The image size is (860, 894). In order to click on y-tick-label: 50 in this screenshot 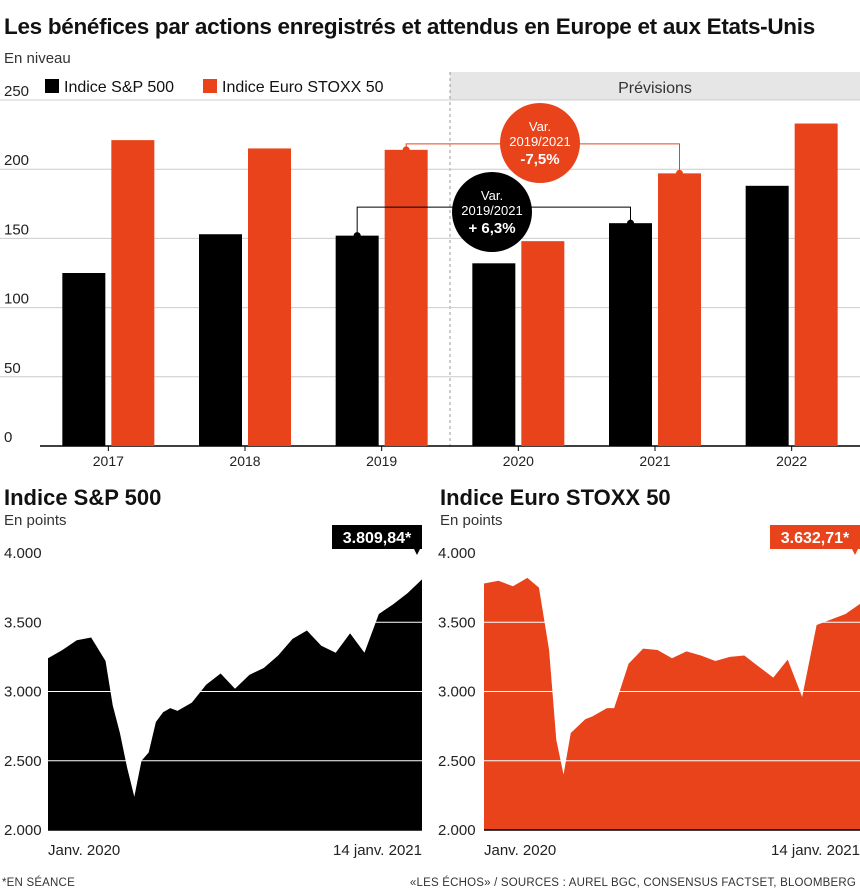, I will do `click(12, 368)`.